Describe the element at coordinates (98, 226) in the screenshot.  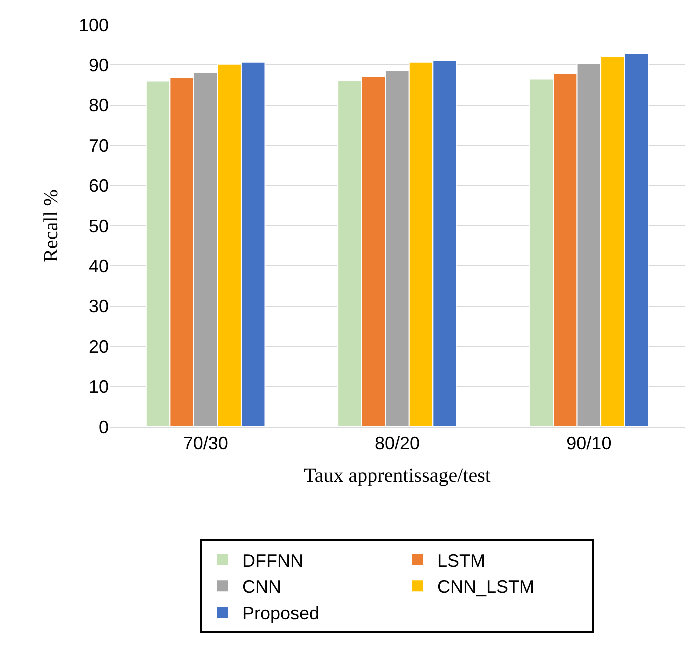
I see `y-tick-label: 50` at that location.